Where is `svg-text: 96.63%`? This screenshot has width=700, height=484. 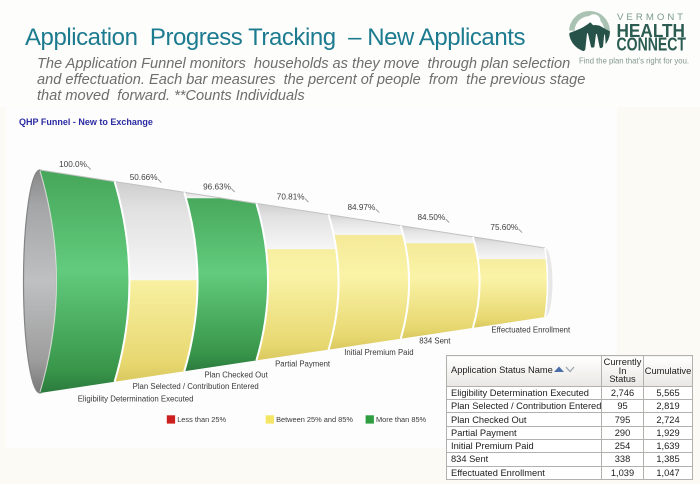 svg-text: 96.63% is located at coordinates (217, 187).